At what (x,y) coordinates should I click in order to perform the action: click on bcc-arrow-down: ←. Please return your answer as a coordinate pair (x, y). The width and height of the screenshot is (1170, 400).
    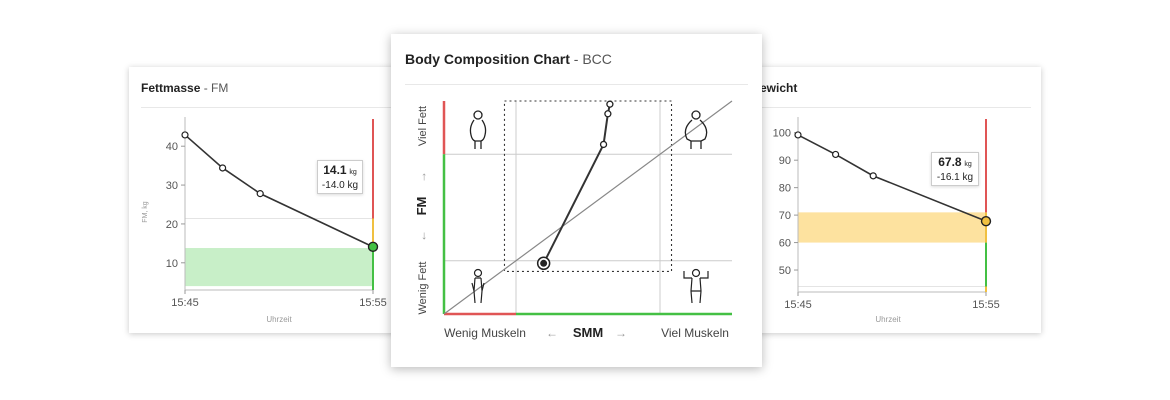
    Looking at the image, I should click on (422, 236).